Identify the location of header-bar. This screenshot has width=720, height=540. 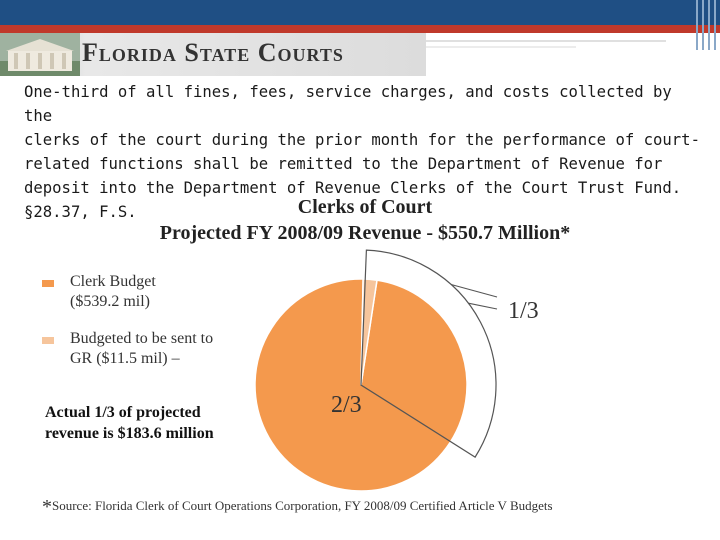
(360, 12).